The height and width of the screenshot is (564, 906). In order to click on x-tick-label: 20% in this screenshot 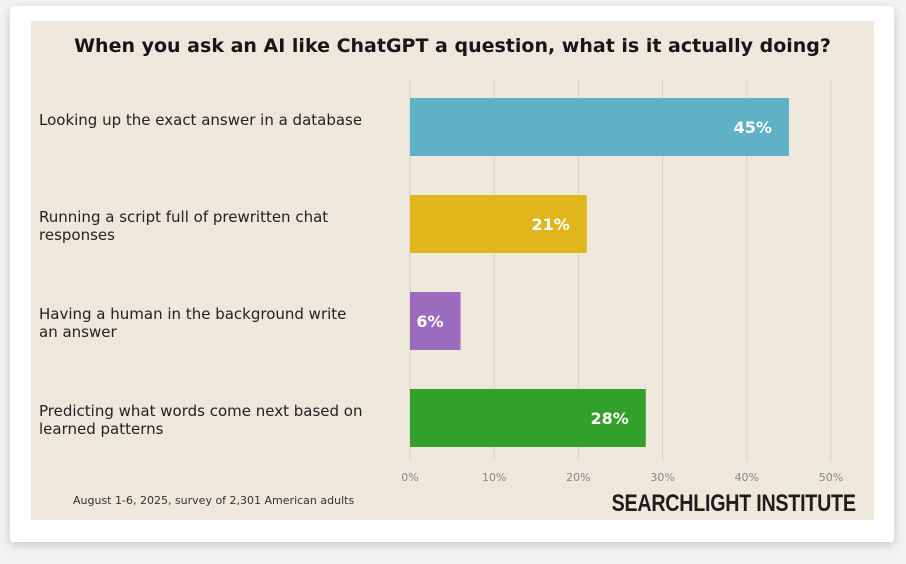, I will do `click(578, 477)`.